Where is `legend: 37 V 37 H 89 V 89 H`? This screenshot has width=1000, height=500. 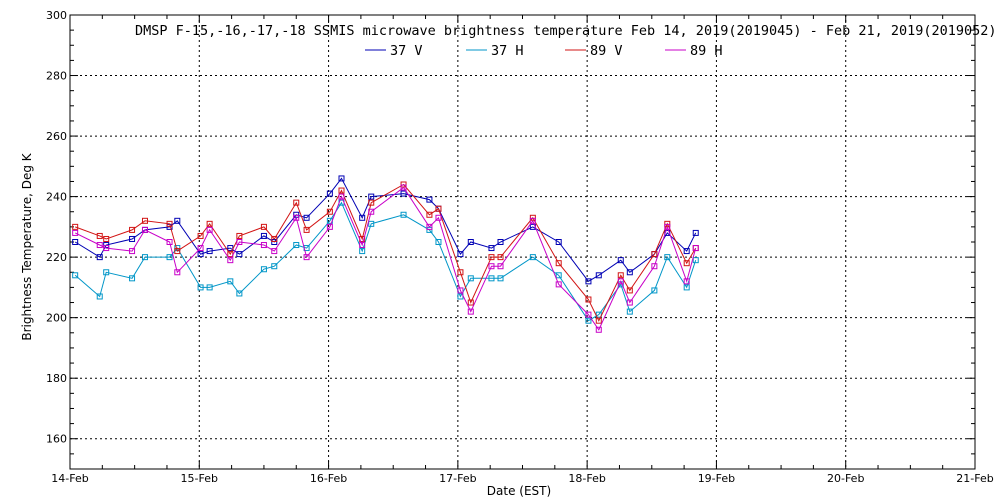 legend: 37 V 37 H 89 V 89 H is located at coordinates (544, 51).